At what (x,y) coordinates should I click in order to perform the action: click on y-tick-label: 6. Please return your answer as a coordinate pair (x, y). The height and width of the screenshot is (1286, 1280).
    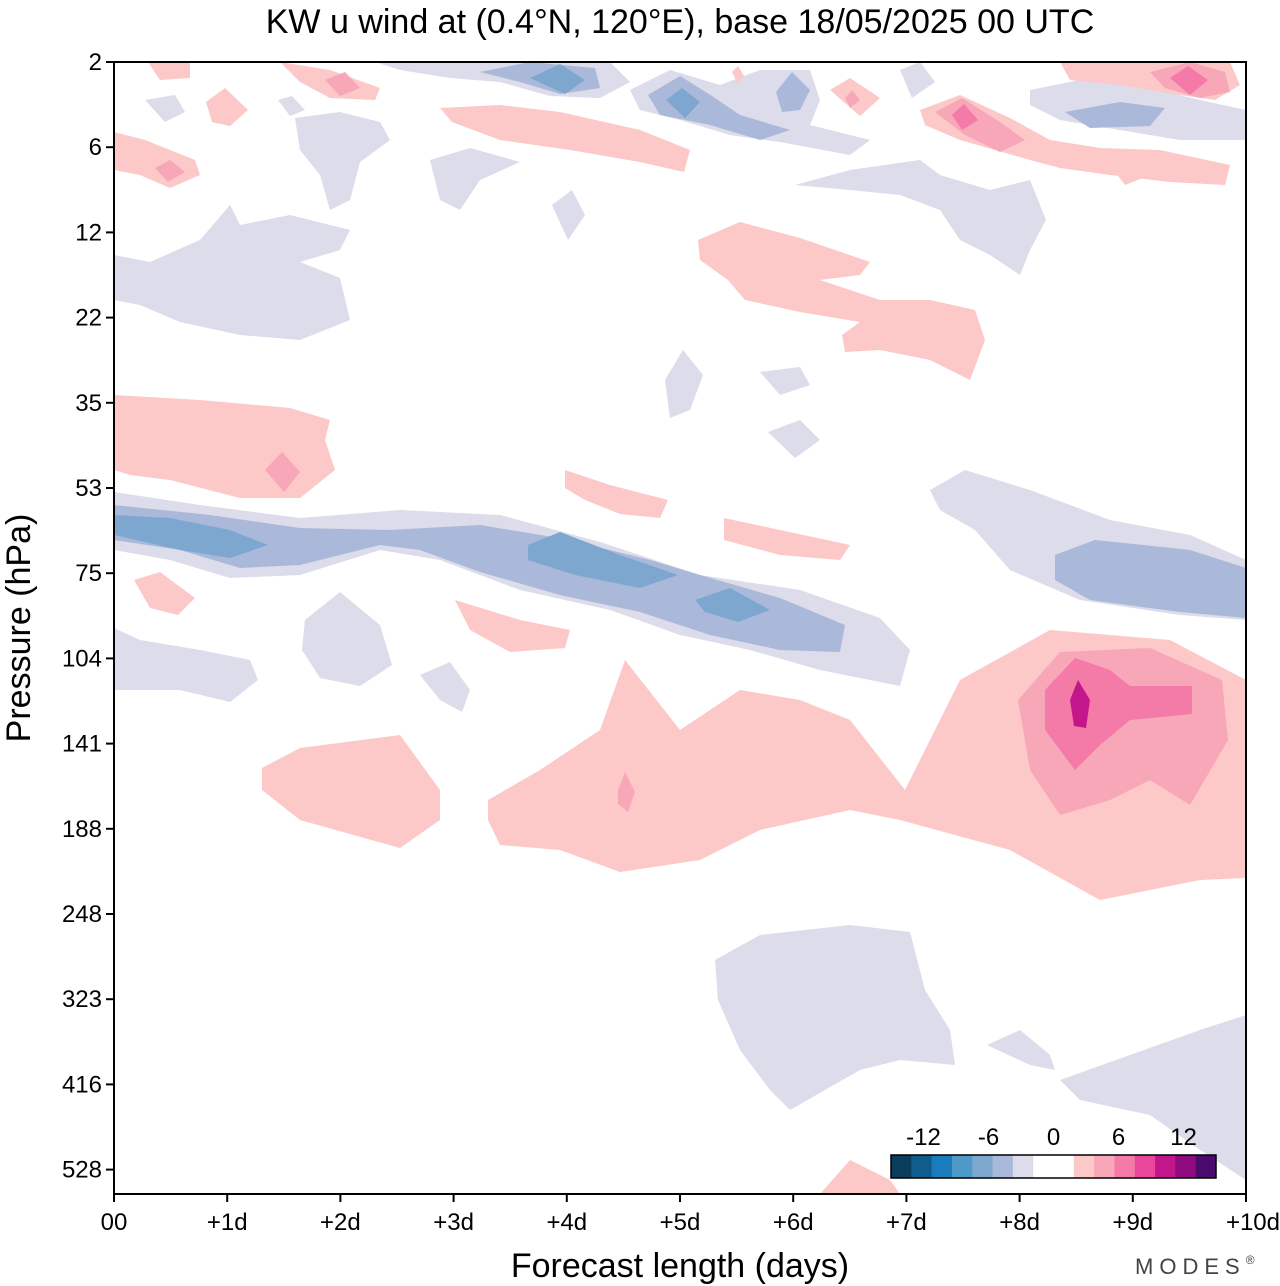
    Looking at the image, I should click on (95, 147).